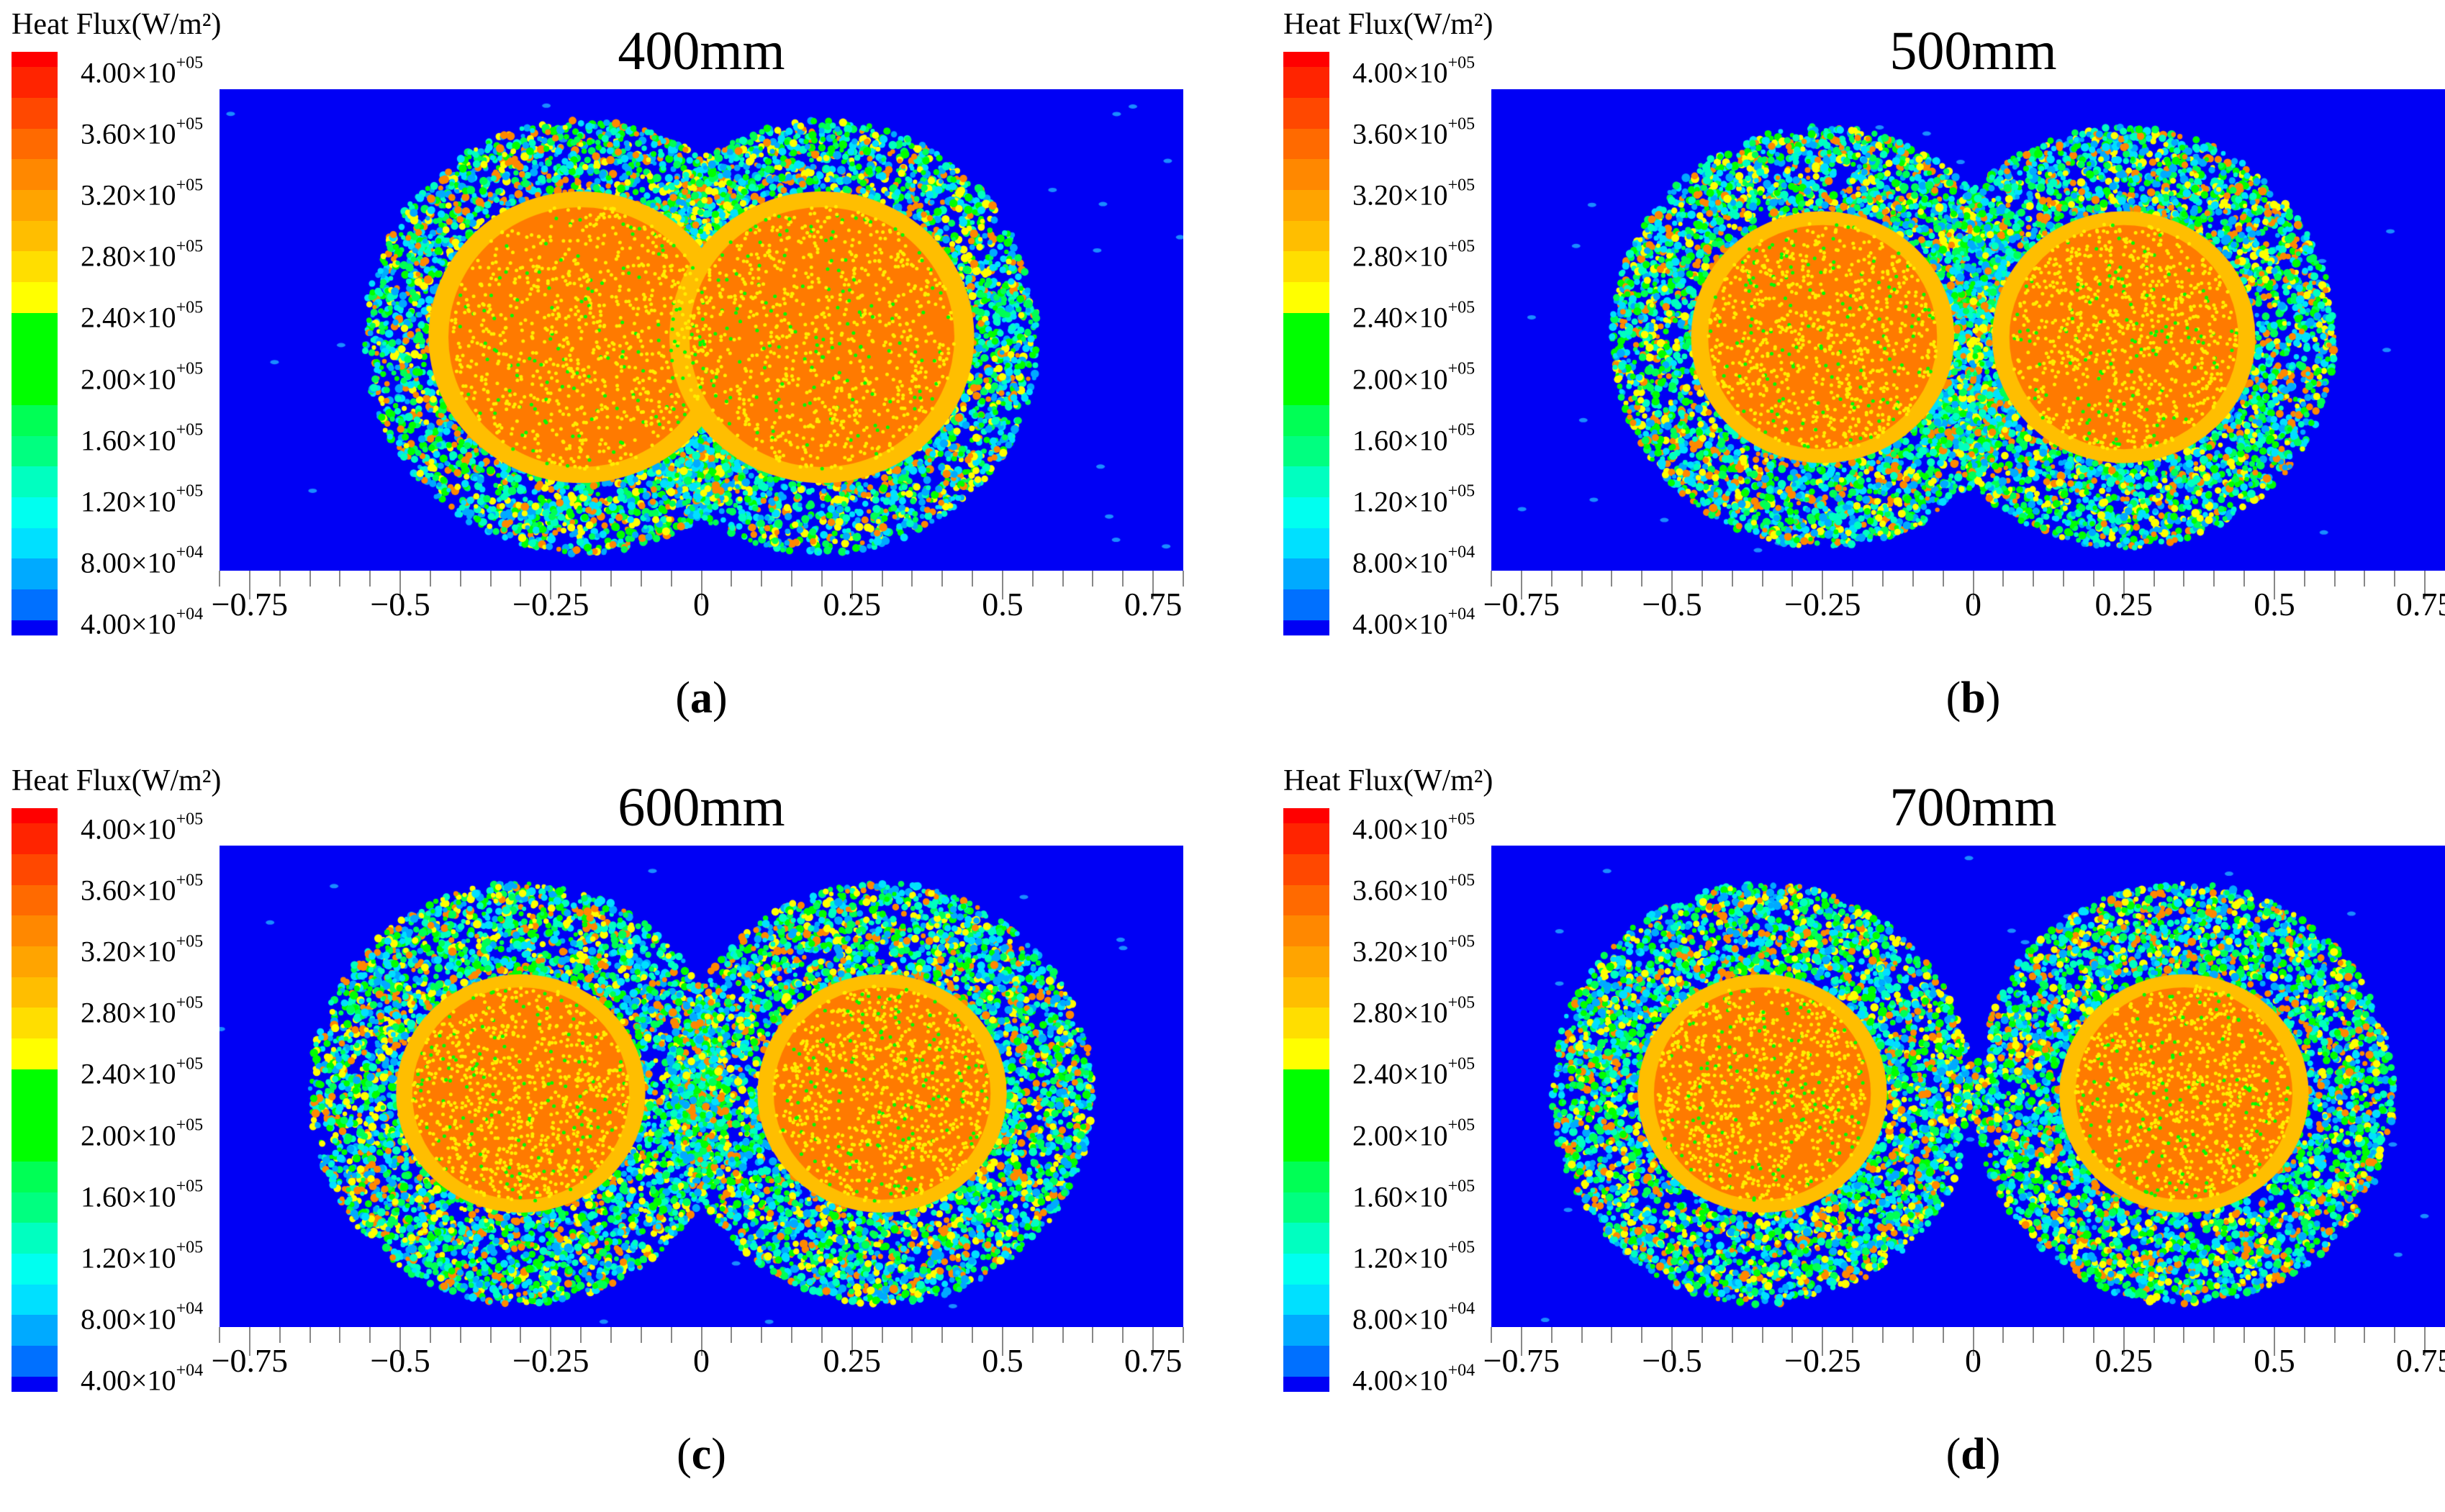 This screenshot has width=2445, height=1512. Describe the element at coordinates (1413, 132) in the screenshot. I see `colorbar-label: 3.60×10+05` at that location.